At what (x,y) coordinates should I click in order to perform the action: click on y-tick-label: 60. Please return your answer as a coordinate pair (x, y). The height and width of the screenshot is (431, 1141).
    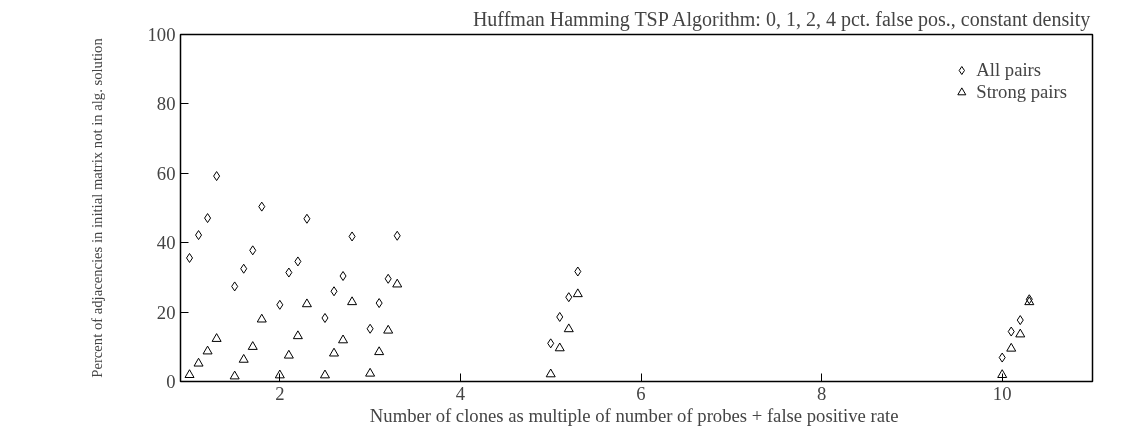
    Looking at the image, I should click on (166, 173).